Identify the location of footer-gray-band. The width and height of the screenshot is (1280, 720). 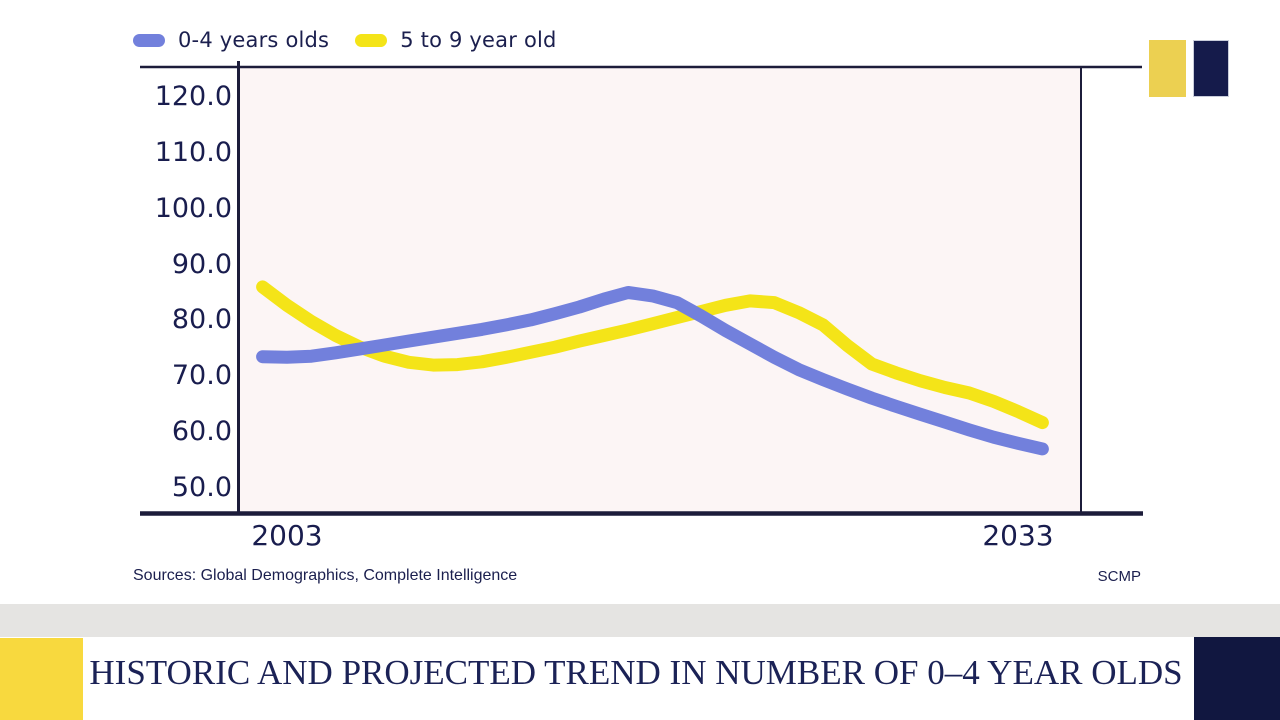
(640, 620).